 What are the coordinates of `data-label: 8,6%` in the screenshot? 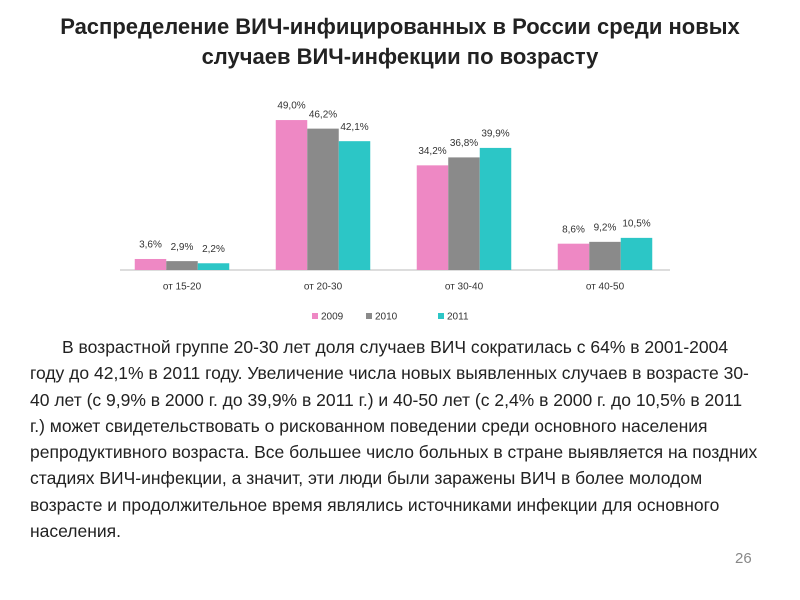 It's located at (573, 229).